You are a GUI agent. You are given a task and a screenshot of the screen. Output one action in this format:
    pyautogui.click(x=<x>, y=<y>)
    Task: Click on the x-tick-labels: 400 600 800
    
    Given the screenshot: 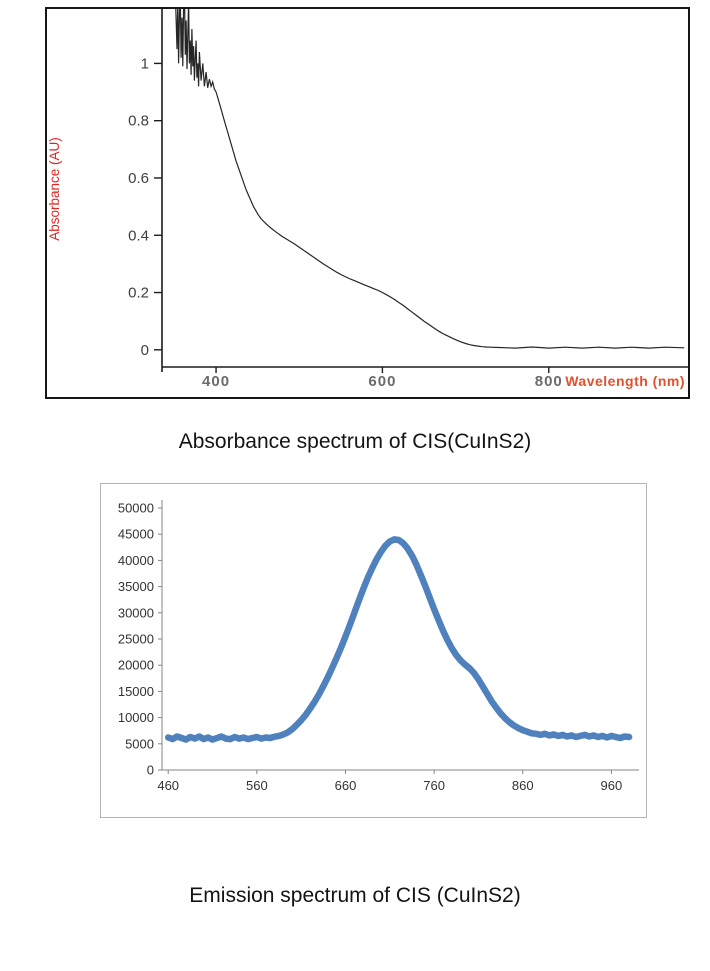 What is the action you would take?
    pyautogui.click(x=382, y=378)
    